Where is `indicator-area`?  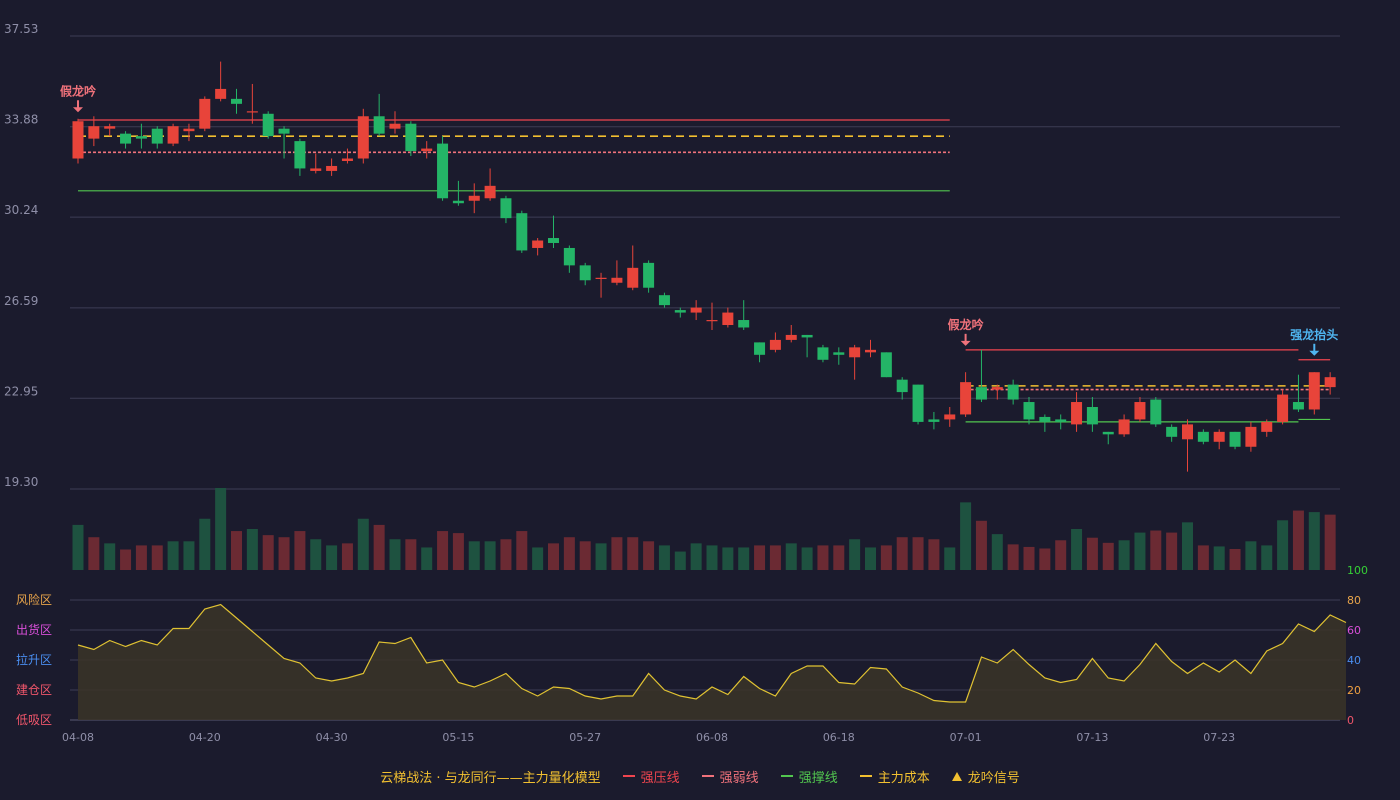
indicator-area is located at coordinates (712, 662).